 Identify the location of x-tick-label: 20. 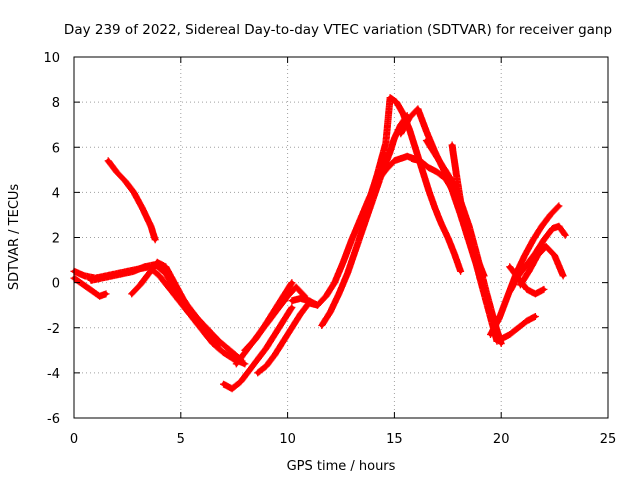
(501, 439).